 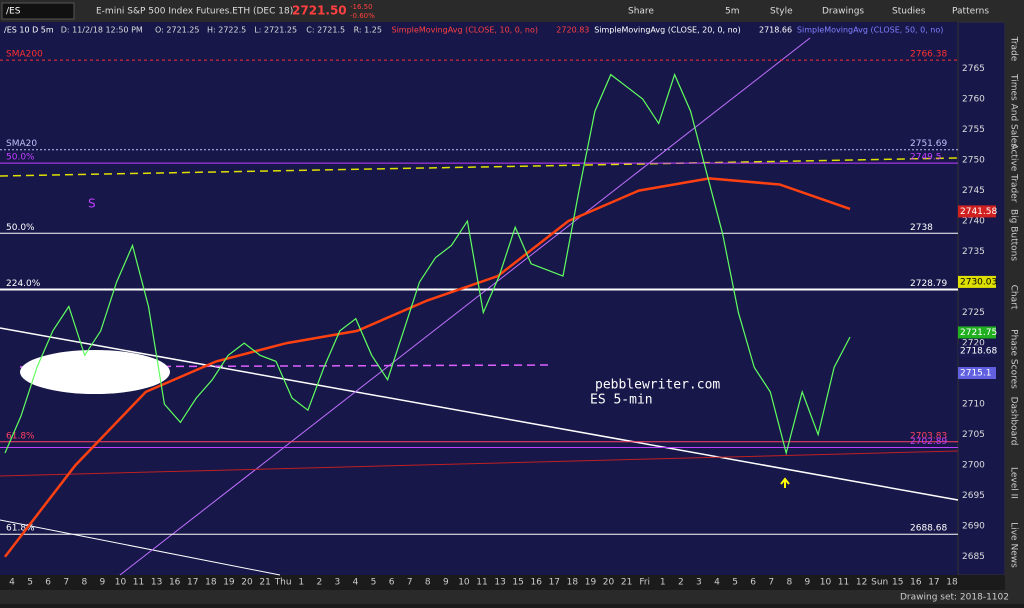 I want to click on toolbar-button: Studies, so click(x=909, y=12).